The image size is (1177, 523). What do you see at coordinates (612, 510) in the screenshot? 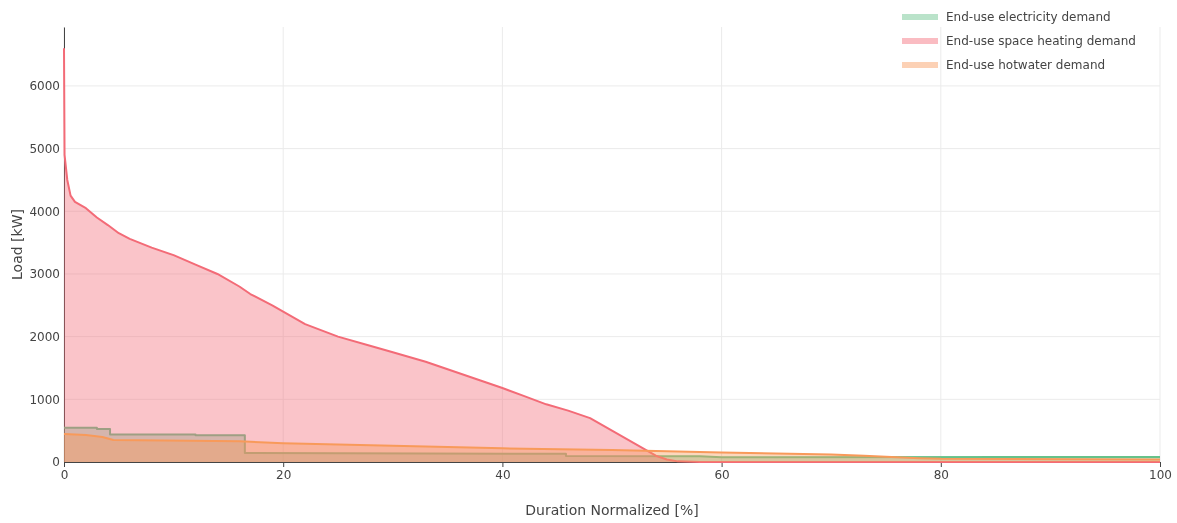
I see `x-axis-title: Duration Normalized [%]` at bounding box center [612, 510].